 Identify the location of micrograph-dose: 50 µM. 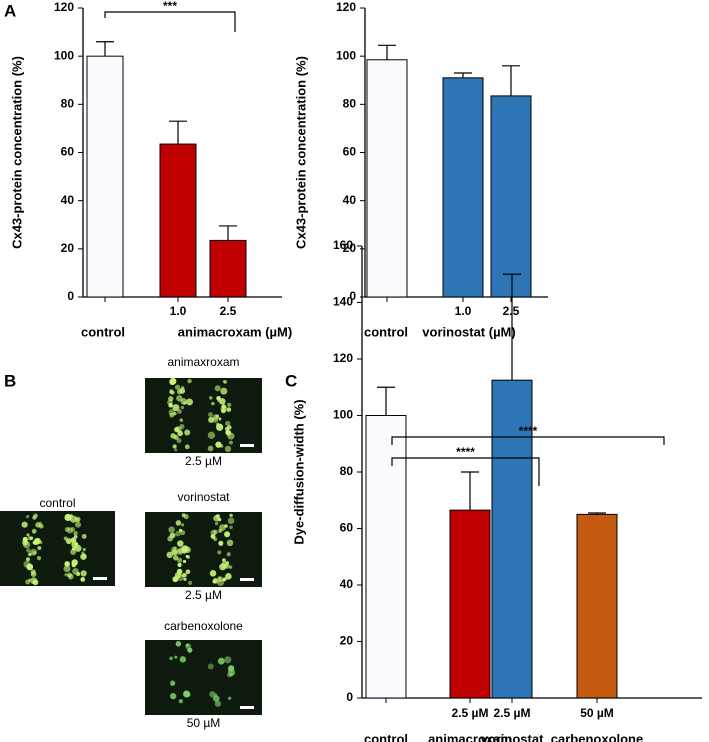
(204, 723).